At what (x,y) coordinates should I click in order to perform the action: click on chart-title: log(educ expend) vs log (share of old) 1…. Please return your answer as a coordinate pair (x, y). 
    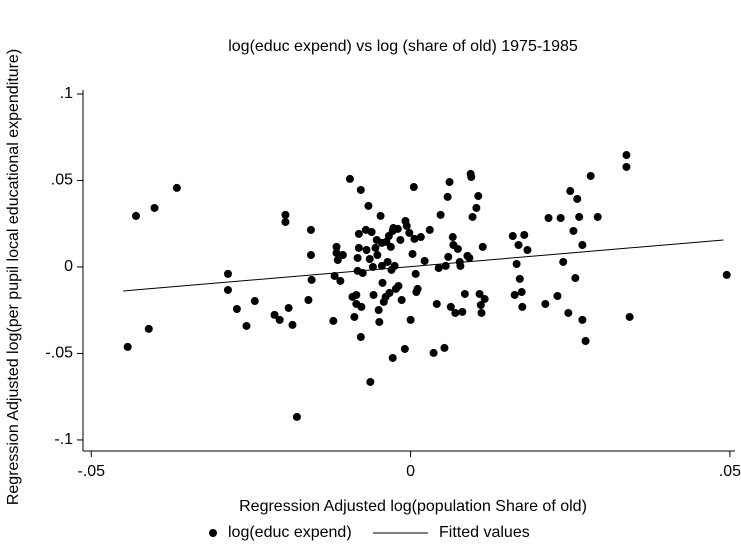
    Looking at the image, I should click on (403, 46).